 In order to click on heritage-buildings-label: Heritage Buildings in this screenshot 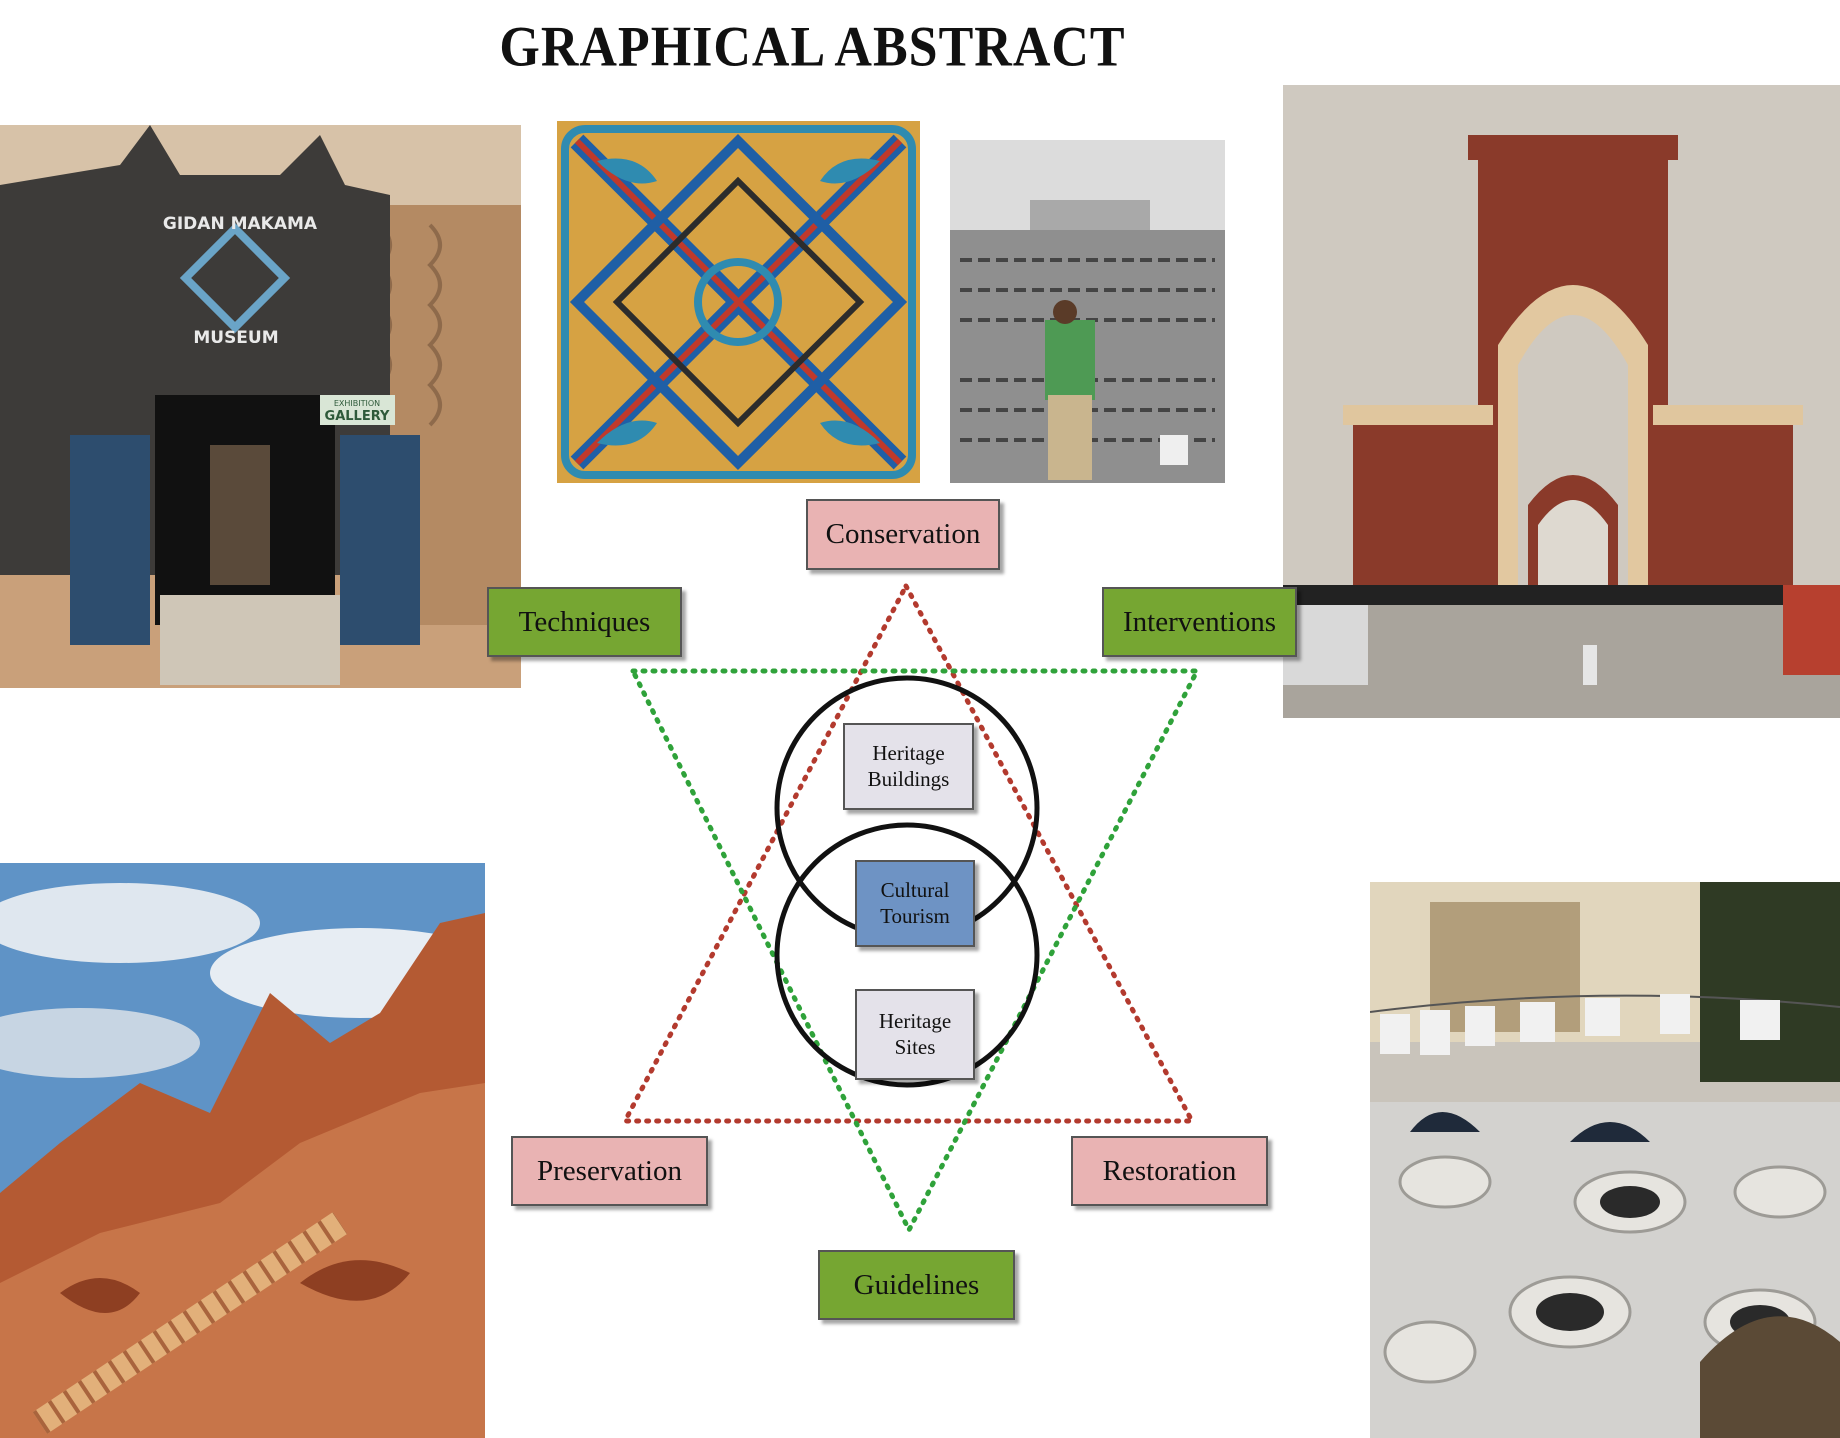, I will do `click(908, 766)`.